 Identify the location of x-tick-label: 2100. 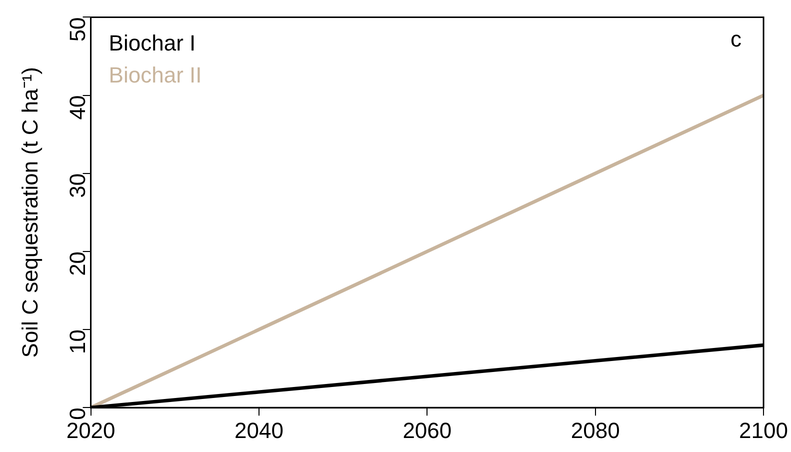
(763, 430).